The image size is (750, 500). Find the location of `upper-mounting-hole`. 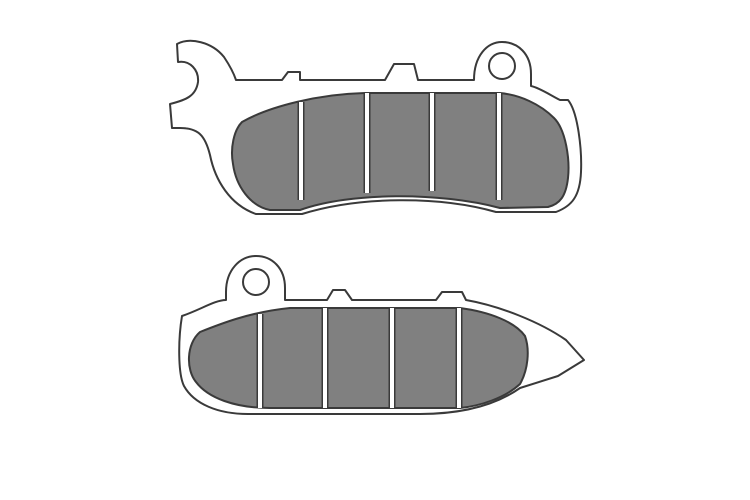

upper-mounting-hole is located at coordinates (502, 66).